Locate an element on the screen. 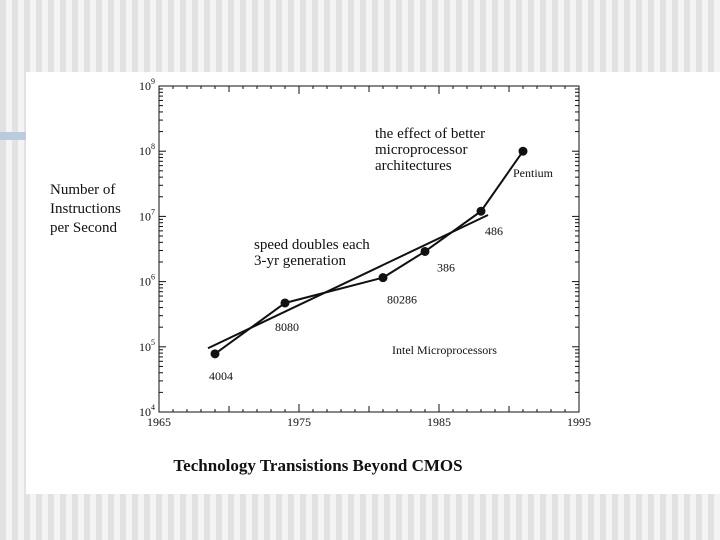 The image size is (720, 540). legend-note: Intel Microprocessors is located at coordinates (444, 350).